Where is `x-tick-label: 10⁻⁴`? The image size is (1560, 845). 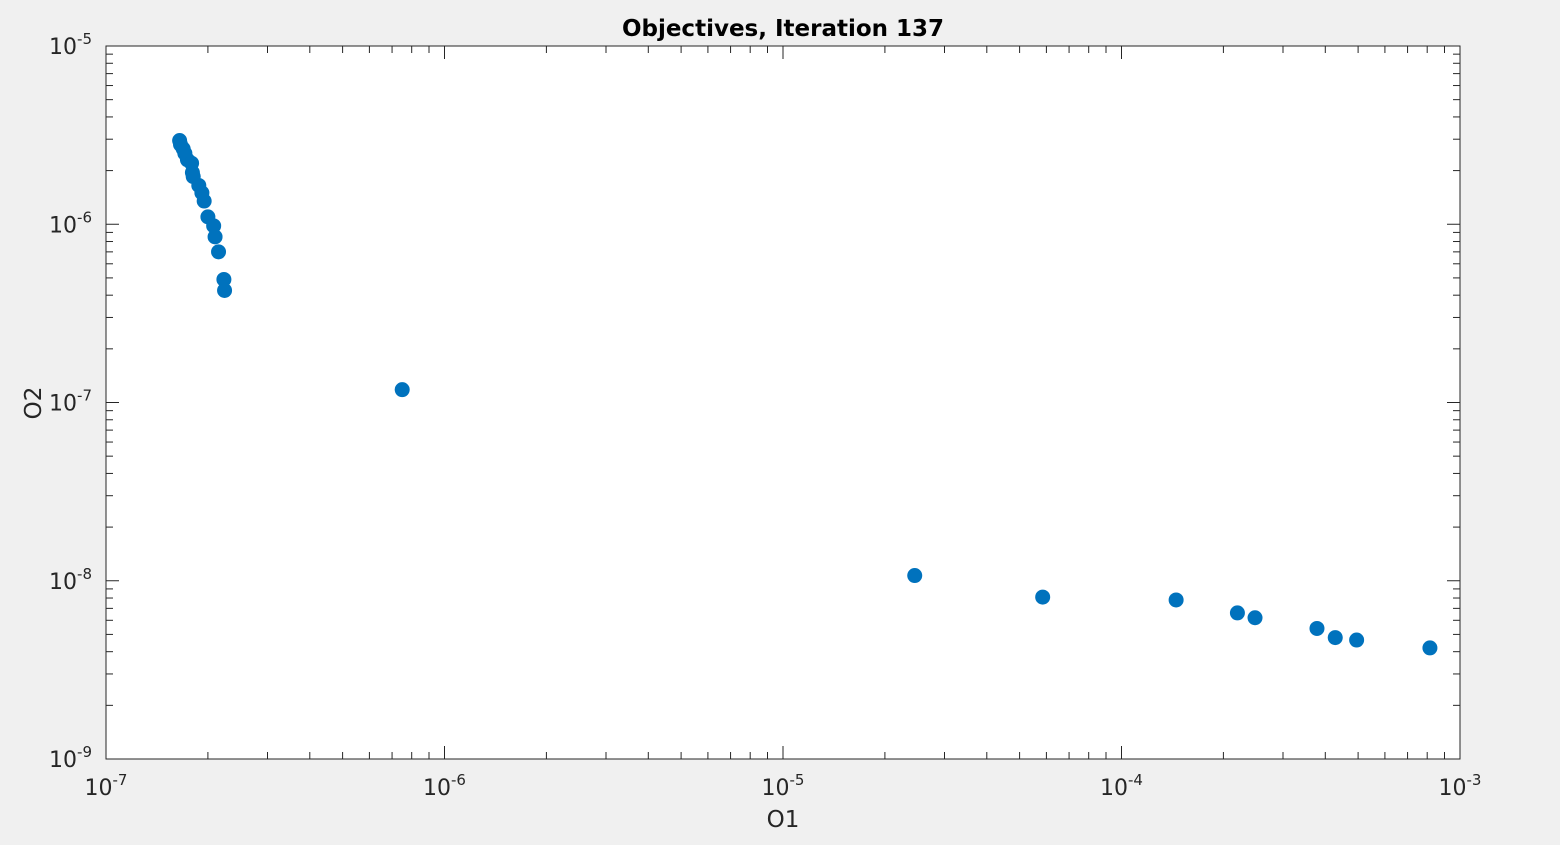 x-tick-label: 10⁻⁴ is located at coordinates (1121, 786).